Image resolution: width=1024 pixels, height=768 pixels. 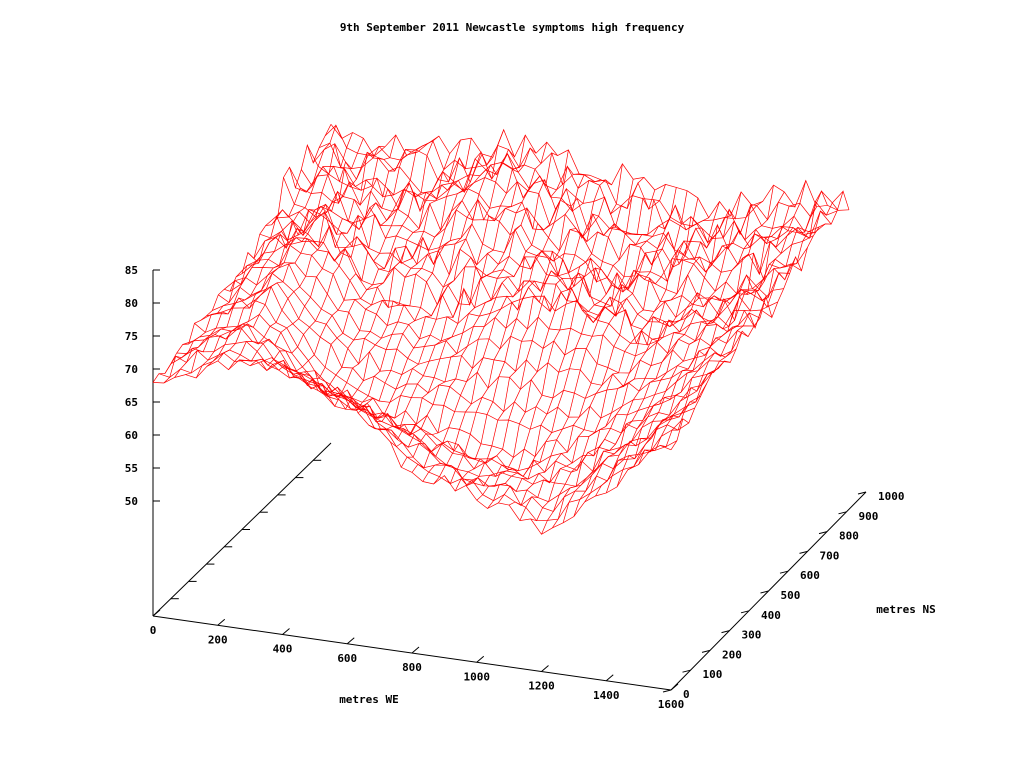 What do you see at coordinates (686, 694) in the screenshot?
I see `y-tick-label: 0` at bounding box center [686, 694].